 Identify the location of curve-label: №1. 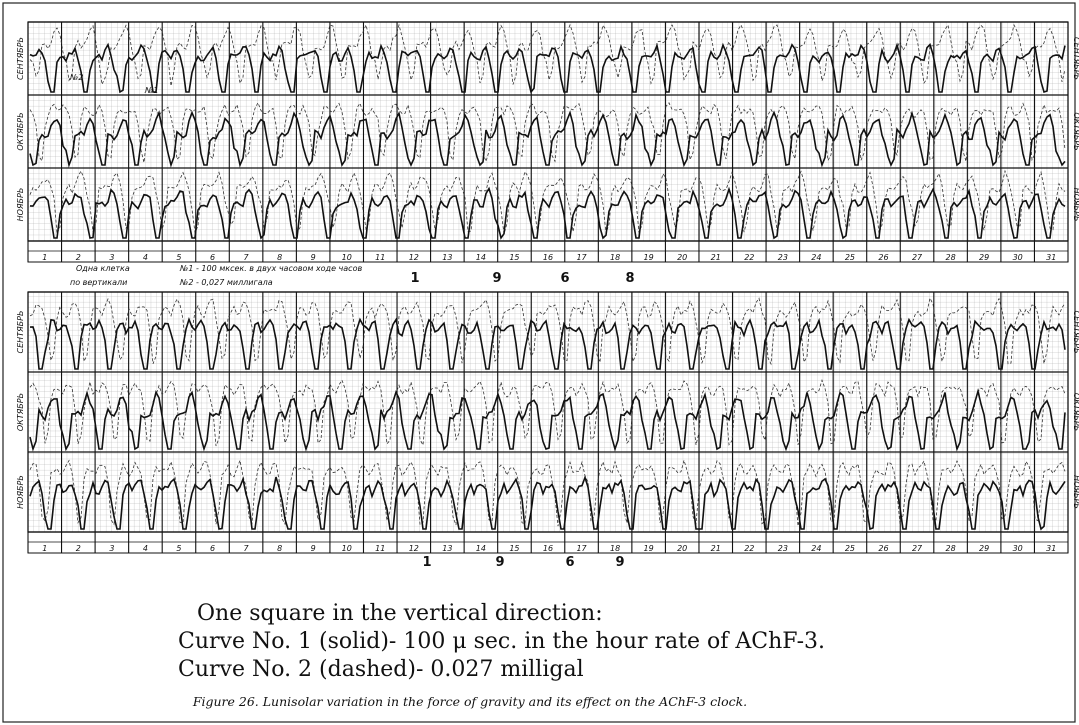
(151, 90).